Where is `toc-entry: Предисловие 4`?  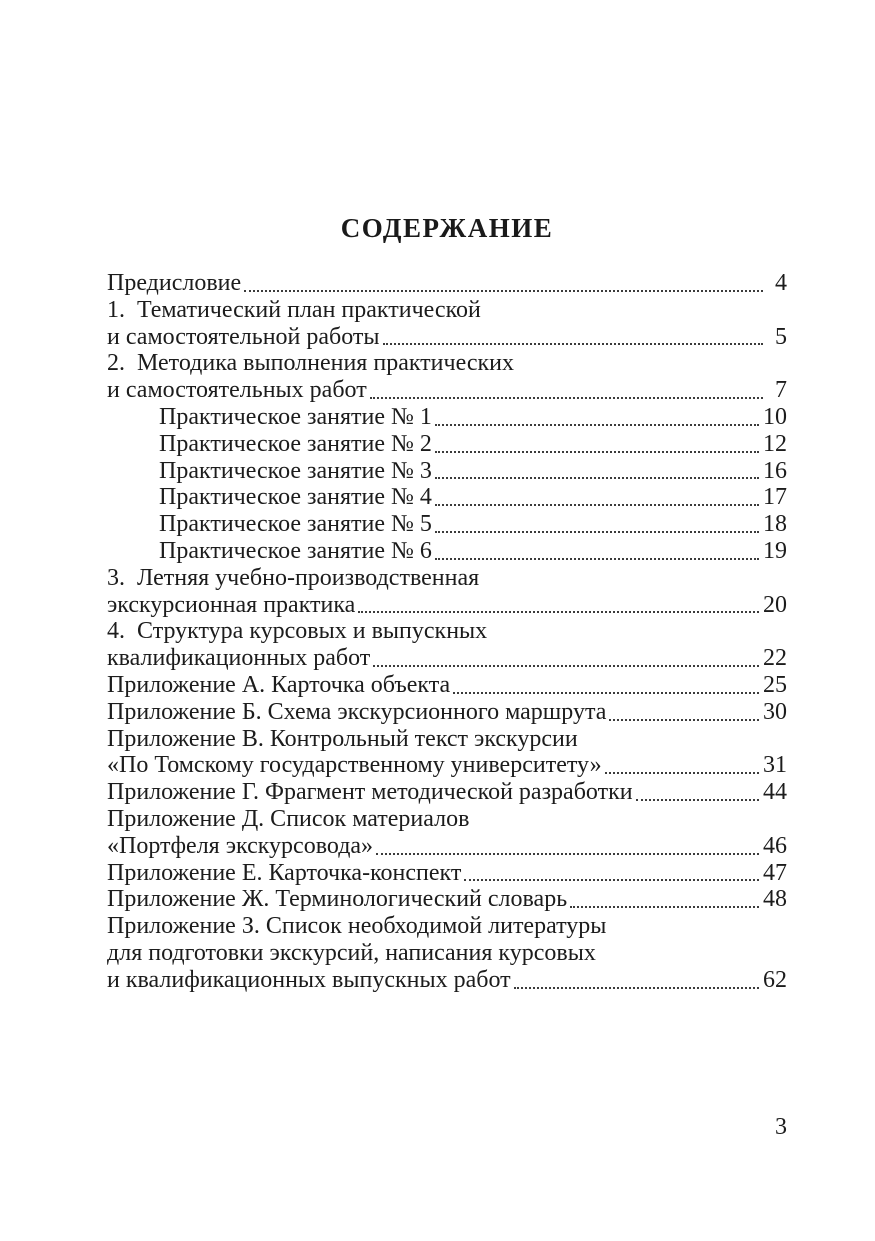 toc-entry: Предисловие 4 is located at coordinates (447, 283).